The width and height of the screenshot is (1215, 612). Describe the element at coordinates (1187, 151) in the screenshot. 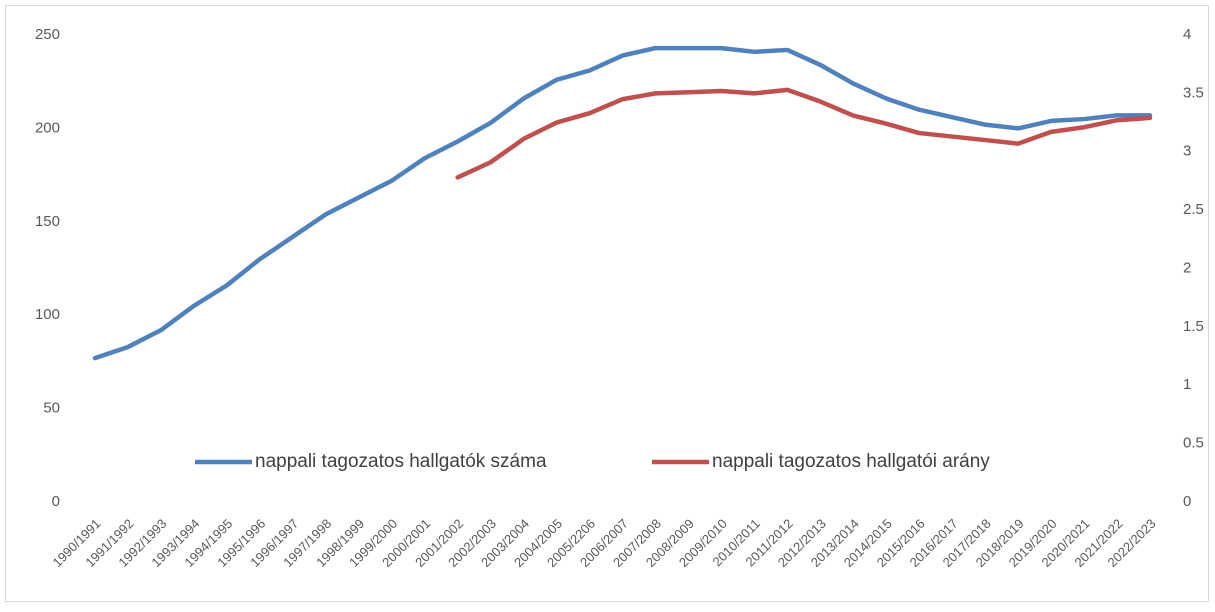

I see `y2-tick-label: 3` at that location.